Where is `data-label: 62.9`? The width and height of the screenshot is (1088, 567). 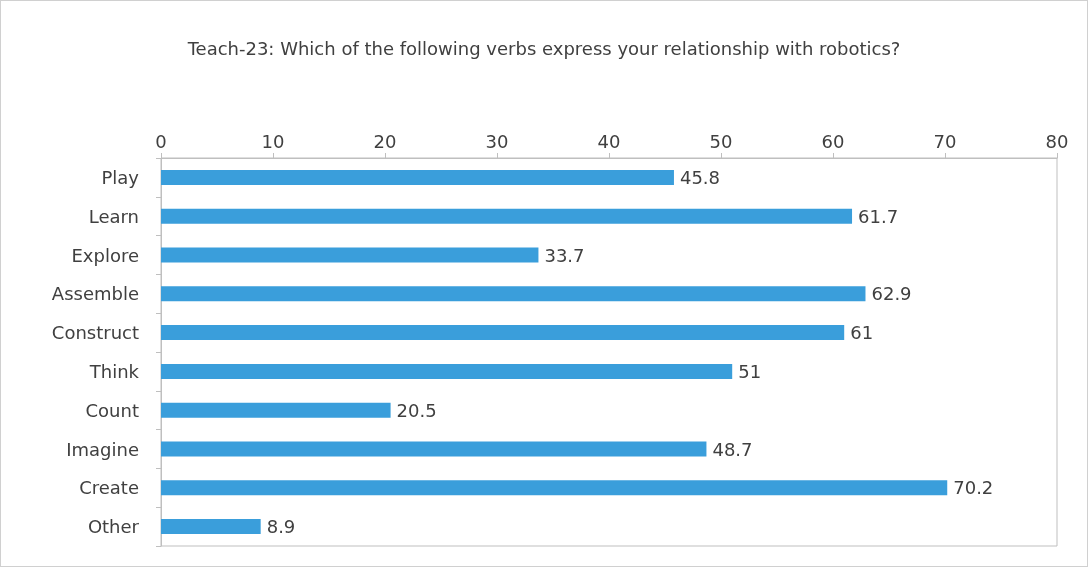
data-label: 62.9 is located at coordinates (891, 294).